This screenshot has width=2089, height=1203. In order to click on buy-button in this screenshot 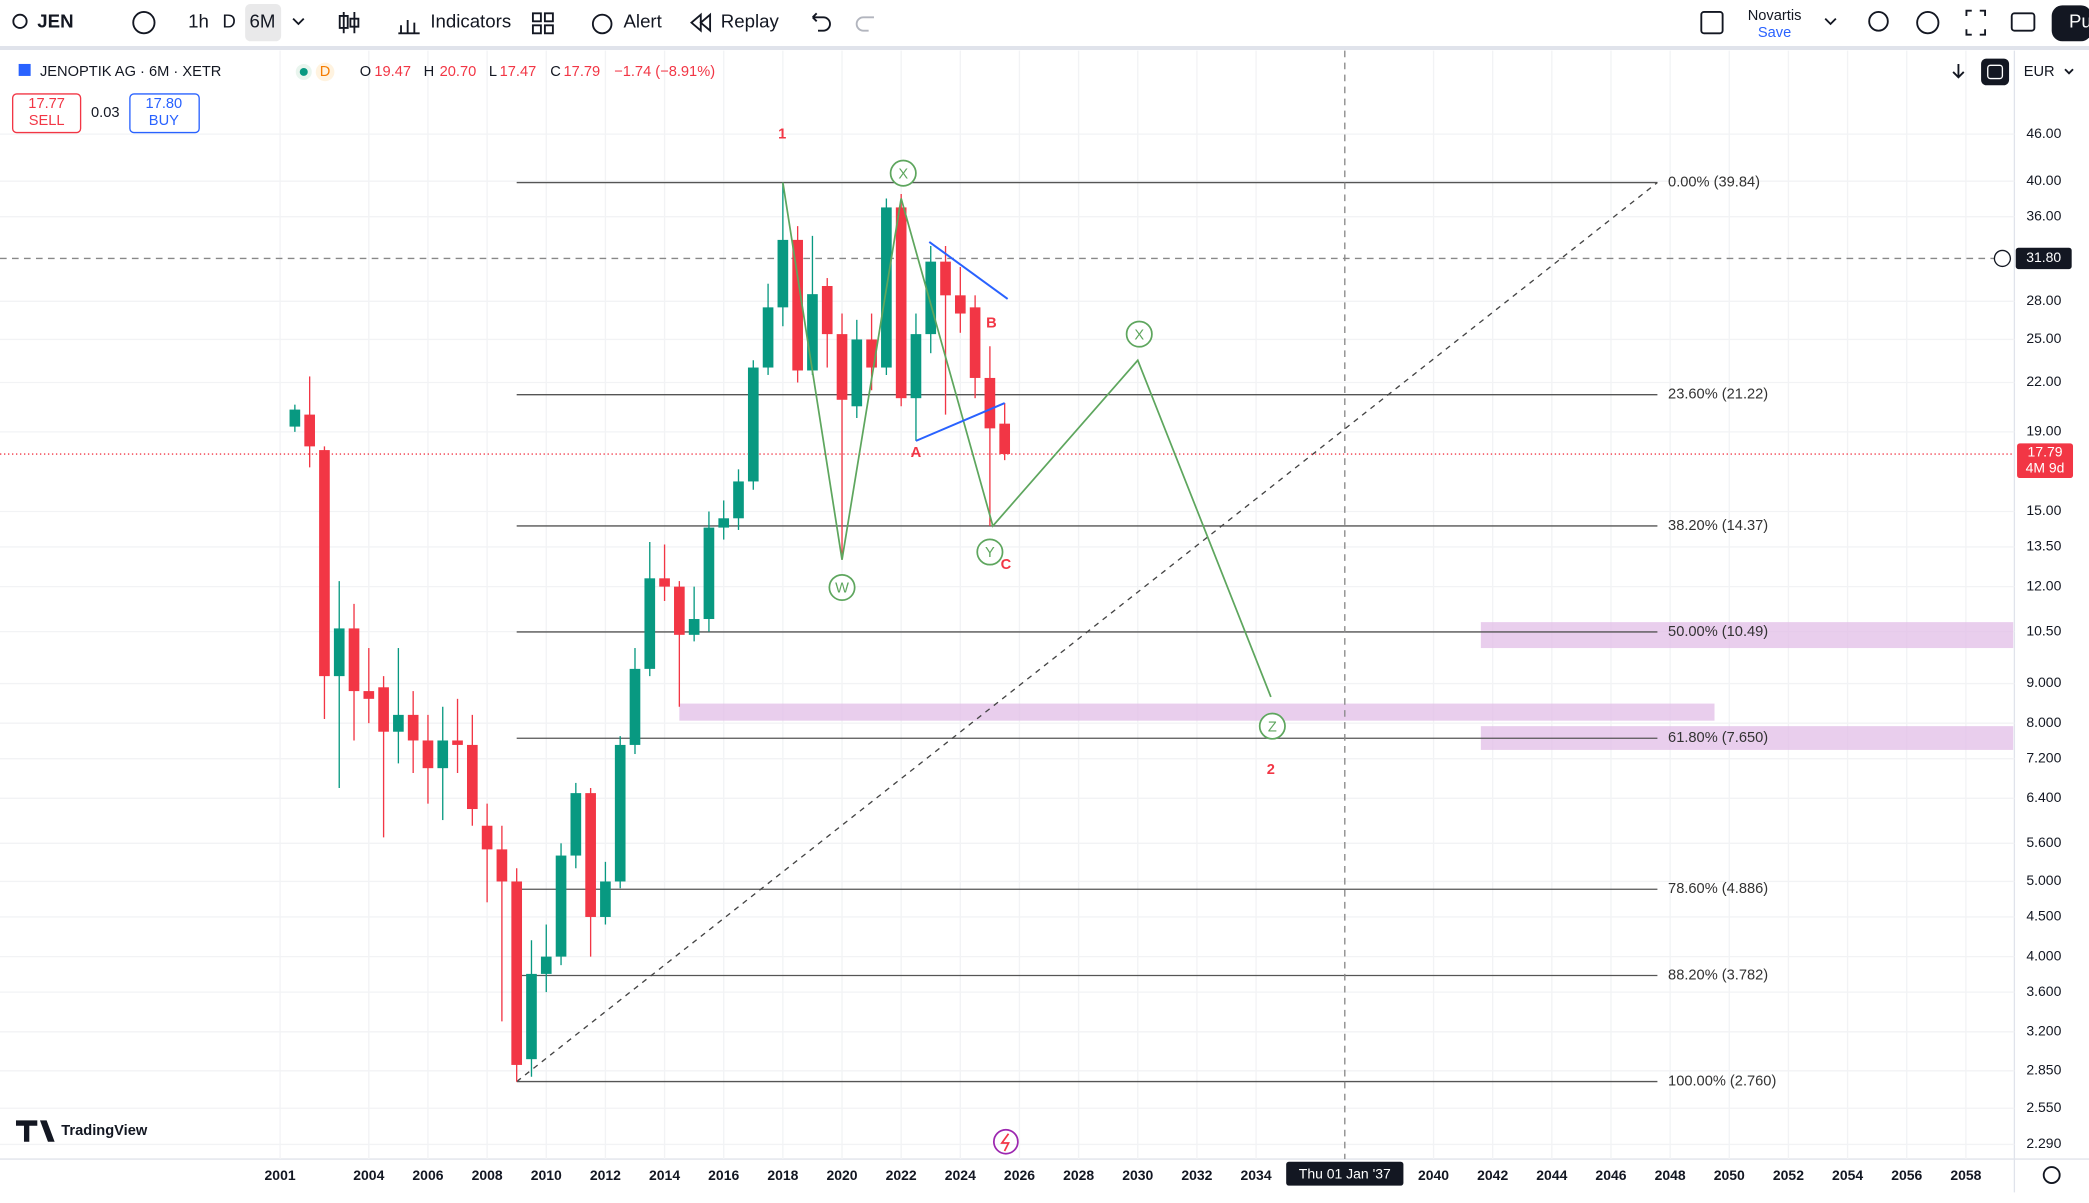, I will do `click(164, 113)`.